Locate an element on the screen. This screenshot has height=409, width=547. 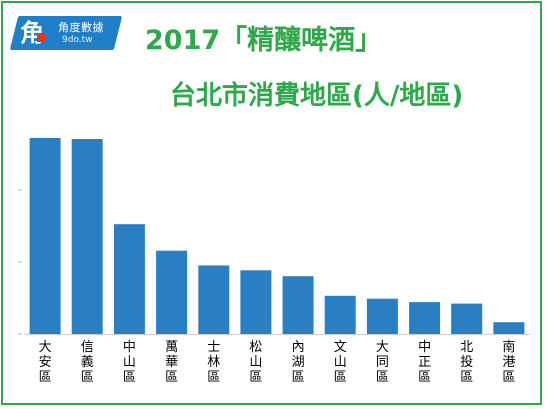
x-tick-label: 萬 華 區 is located at coordinates (172, 362).